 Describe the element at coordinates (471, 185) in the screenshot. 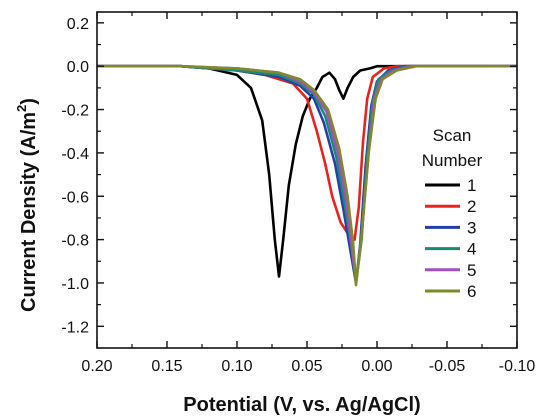

I see `legend-label-1: 1` at that location.